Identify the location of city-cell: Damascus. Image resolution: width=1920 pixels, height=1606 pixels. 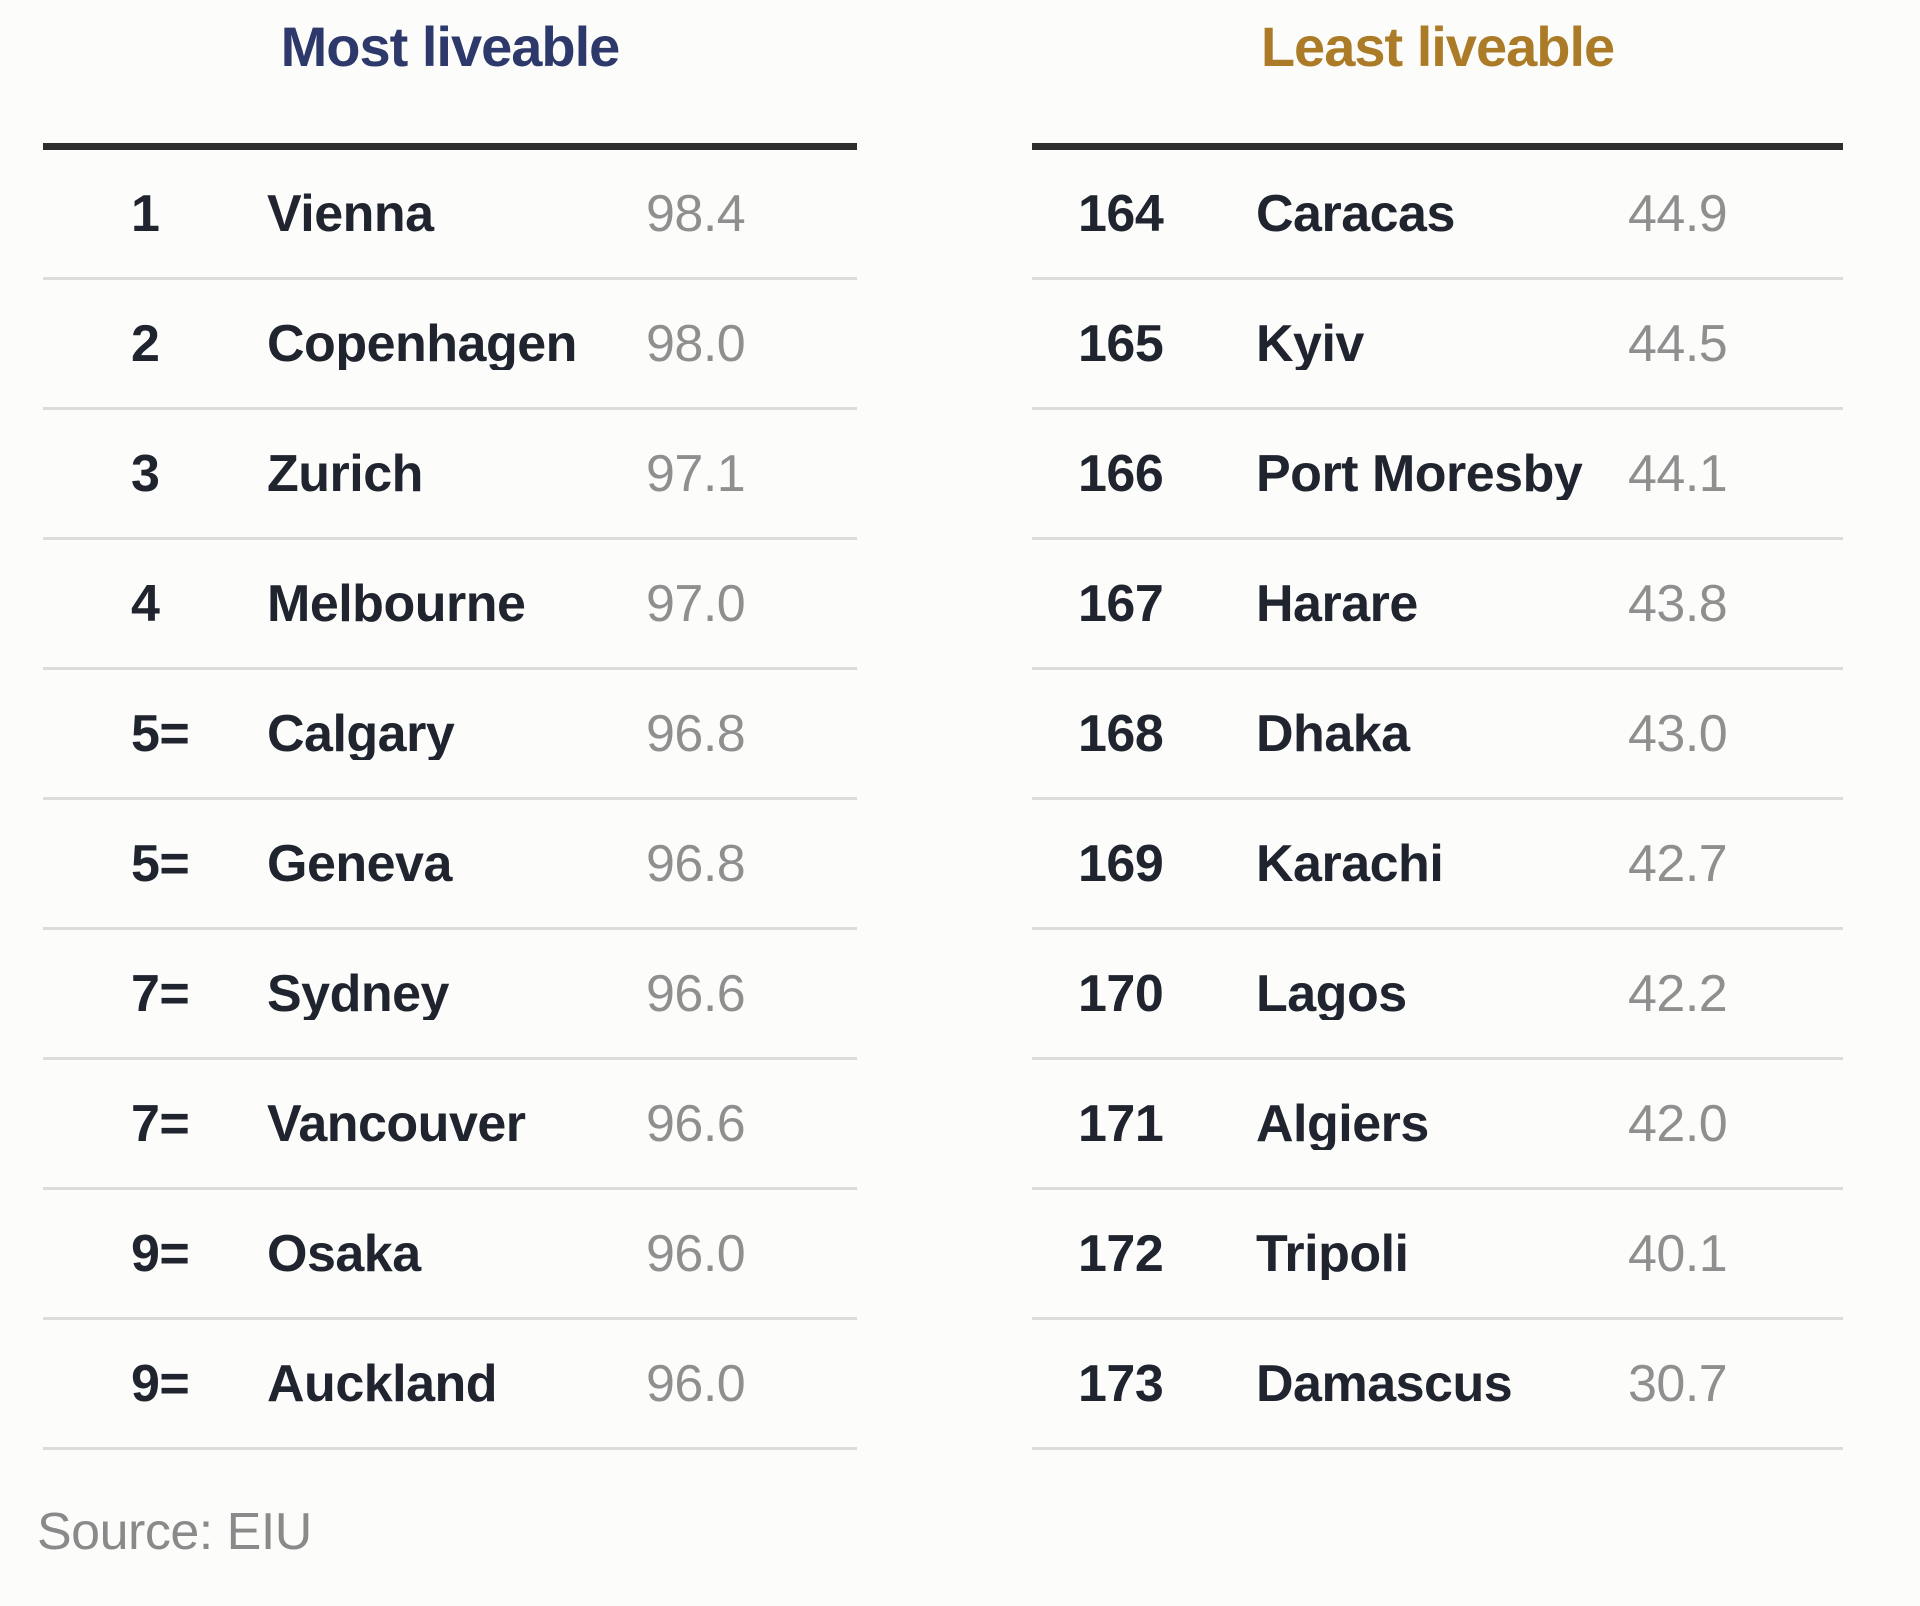
(1384, 1383).